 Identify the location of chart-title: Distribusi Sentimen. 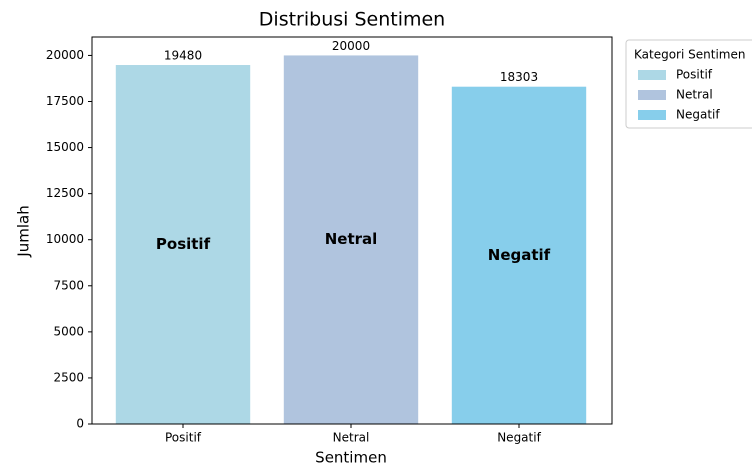
(352, 20).